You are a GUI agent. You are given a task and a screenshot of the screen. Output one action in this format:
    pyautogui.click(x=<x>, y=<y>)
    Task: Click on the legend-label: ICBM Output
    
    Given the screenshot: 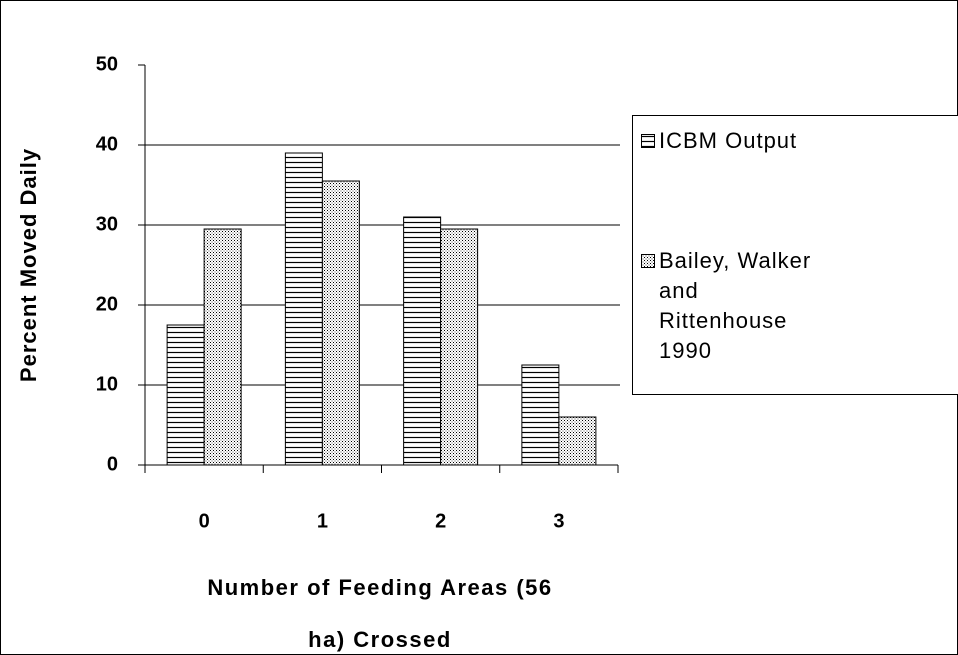 What is the action you would take?
    pyautogui.click(x=728, y=140)
    